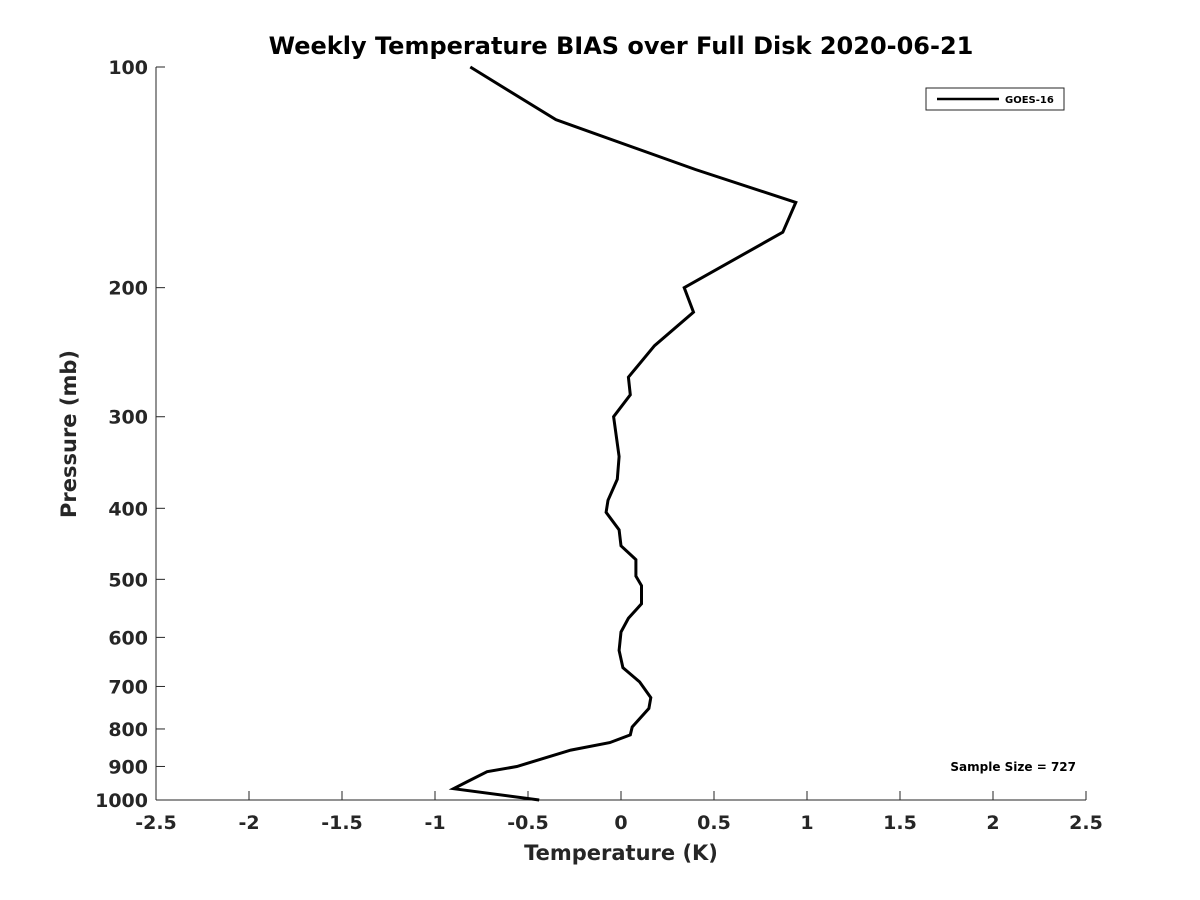  What do you see at coordinates (342, 823) in the screenshot?
I see `x-tick-label: -1.5` at bounding box center [342, 823].